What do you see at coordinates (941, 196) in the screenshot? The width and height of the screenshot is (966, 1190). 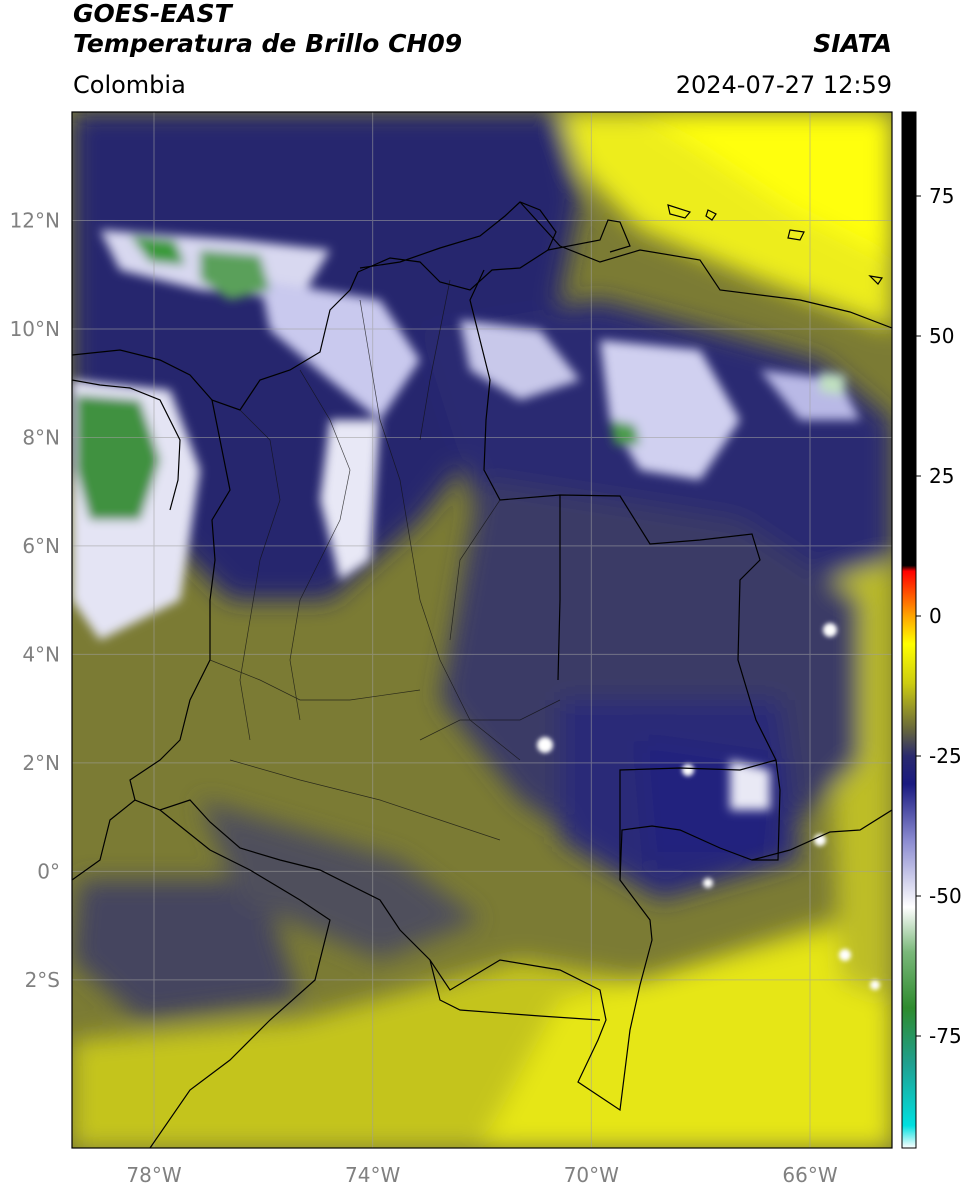 I see `colorbar-tick-label: 75` at bounding box center [941, 196].